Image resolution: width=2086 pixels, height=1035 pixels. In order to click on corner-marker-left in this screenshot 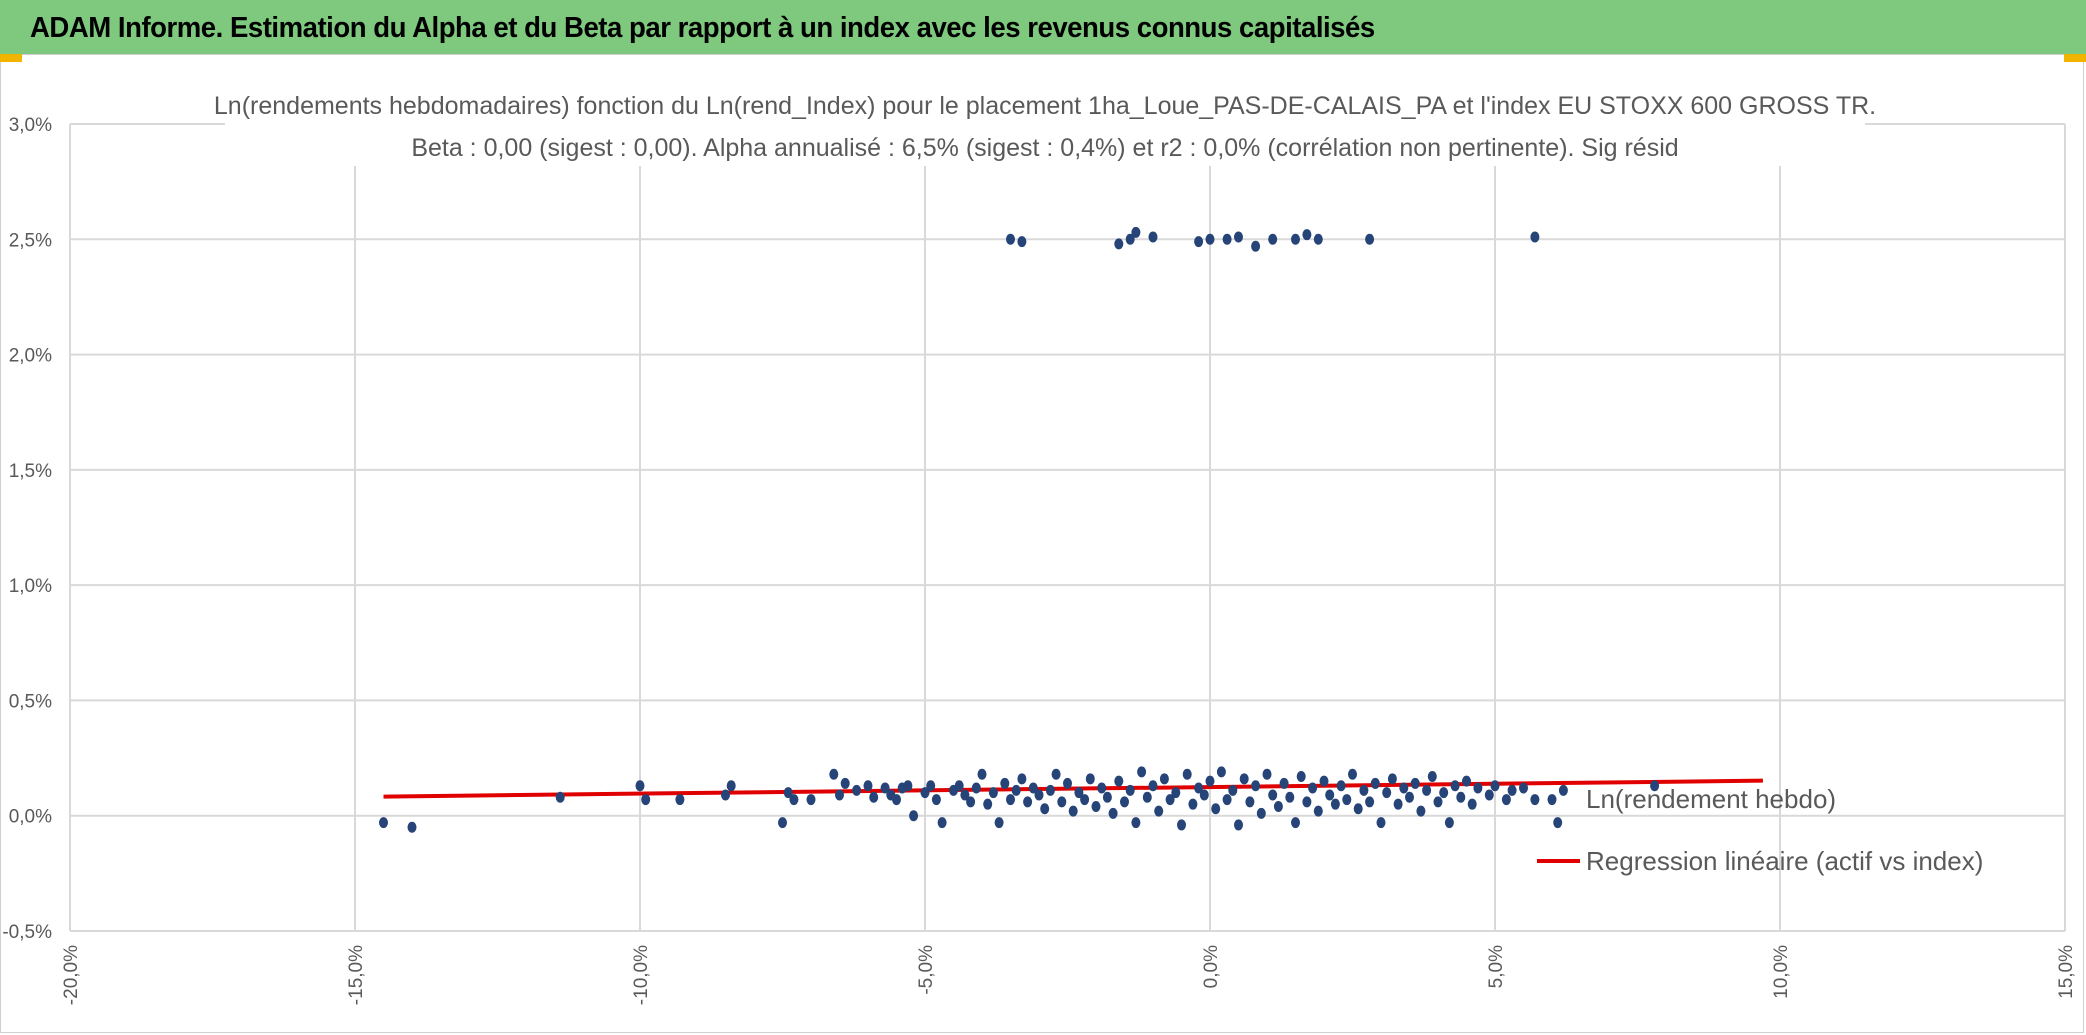, I will do `click(11, 58)`.